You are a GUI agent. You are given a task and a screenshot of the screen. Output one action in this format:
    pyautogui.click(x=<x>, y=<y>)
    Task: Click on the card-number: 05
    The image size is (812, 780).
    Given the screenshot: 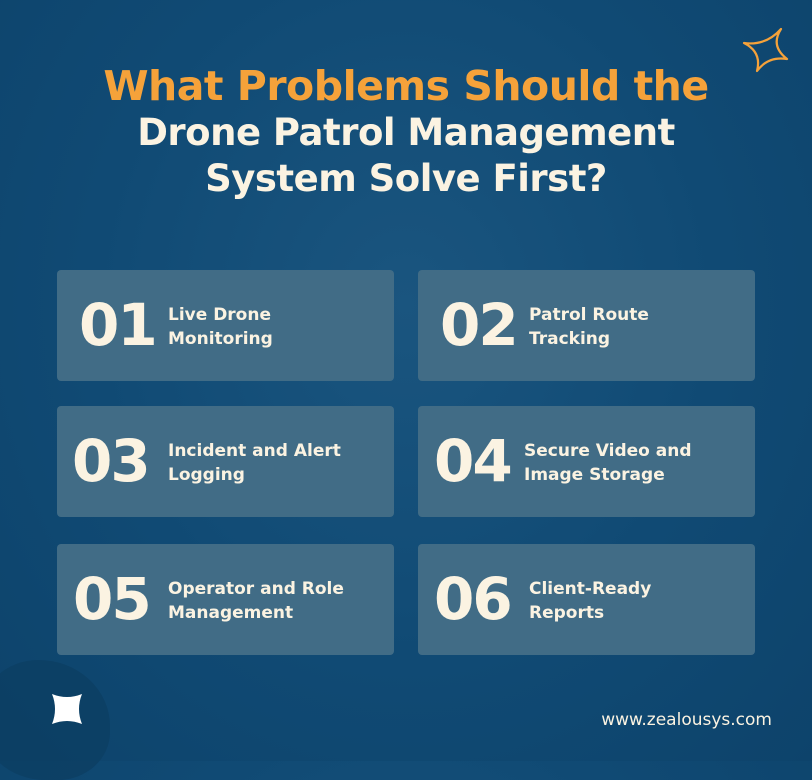 What is the action you would take?
    pyautogui.click(x=112, y=599)
    